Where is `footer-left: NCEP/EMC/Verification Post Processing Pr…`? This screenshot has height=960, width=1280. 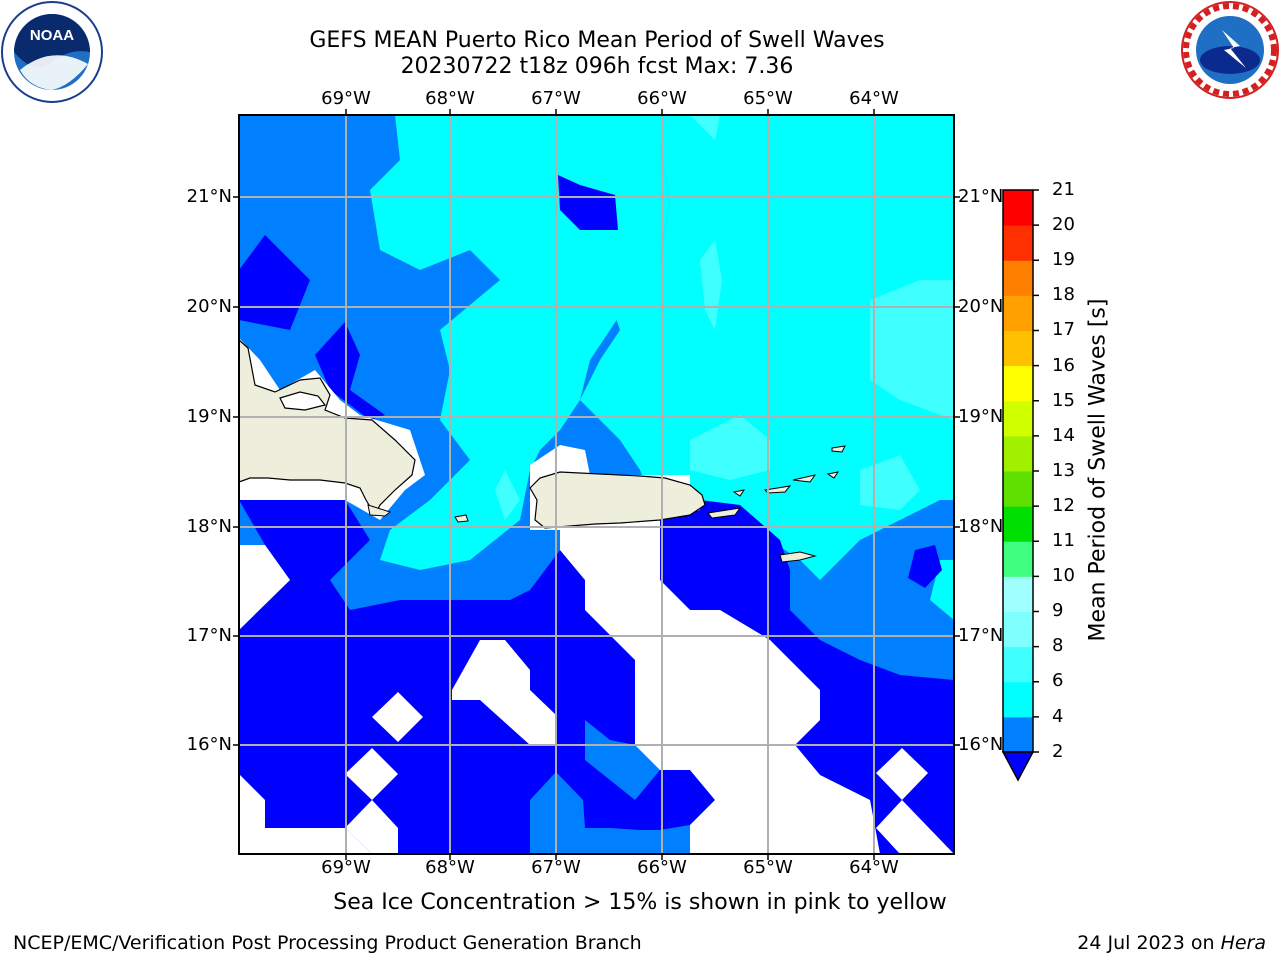
footer-left: NCEP/EMC/Verification Post Processing Pr… is located at coordinates (327, 943).